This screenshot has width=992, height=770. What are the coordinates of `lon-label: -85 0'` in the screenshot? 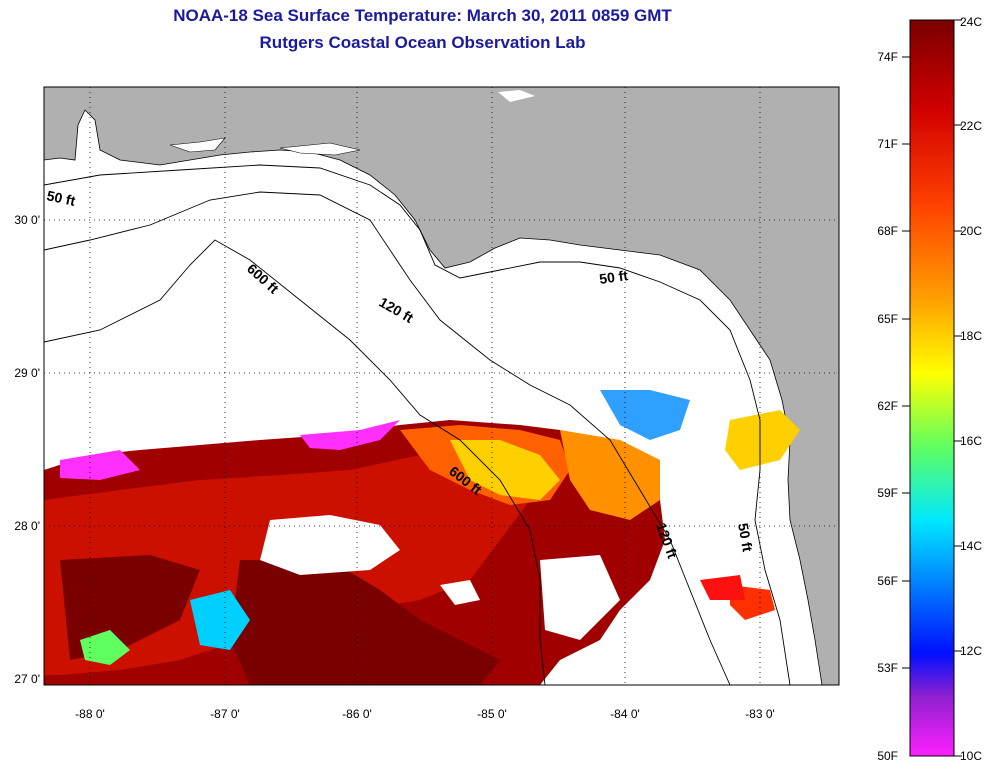 It's located at (492, 714).